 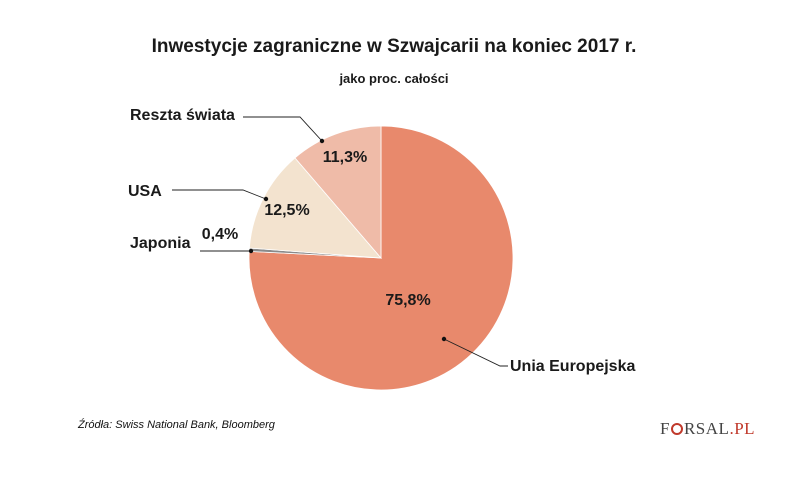 I want to click on value-label-reszta-świata: 11,3%, so click(x=345, y=157).